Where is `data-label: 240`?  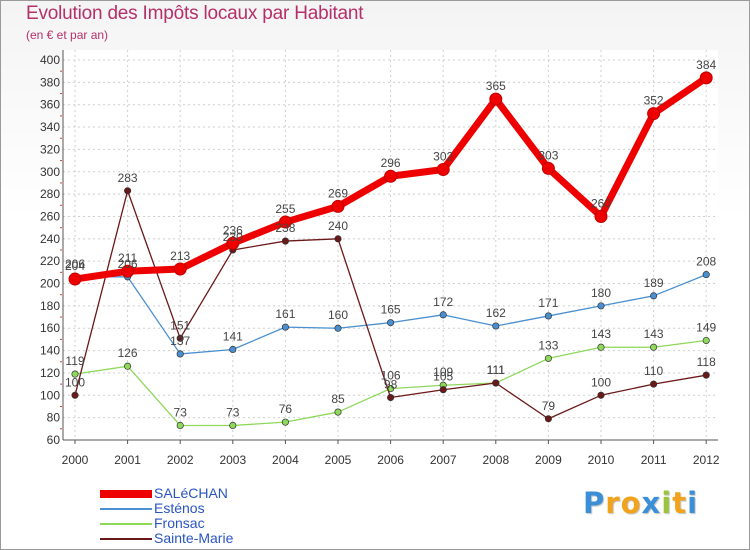
data-label: 240 is located at coordinates (338, 226).